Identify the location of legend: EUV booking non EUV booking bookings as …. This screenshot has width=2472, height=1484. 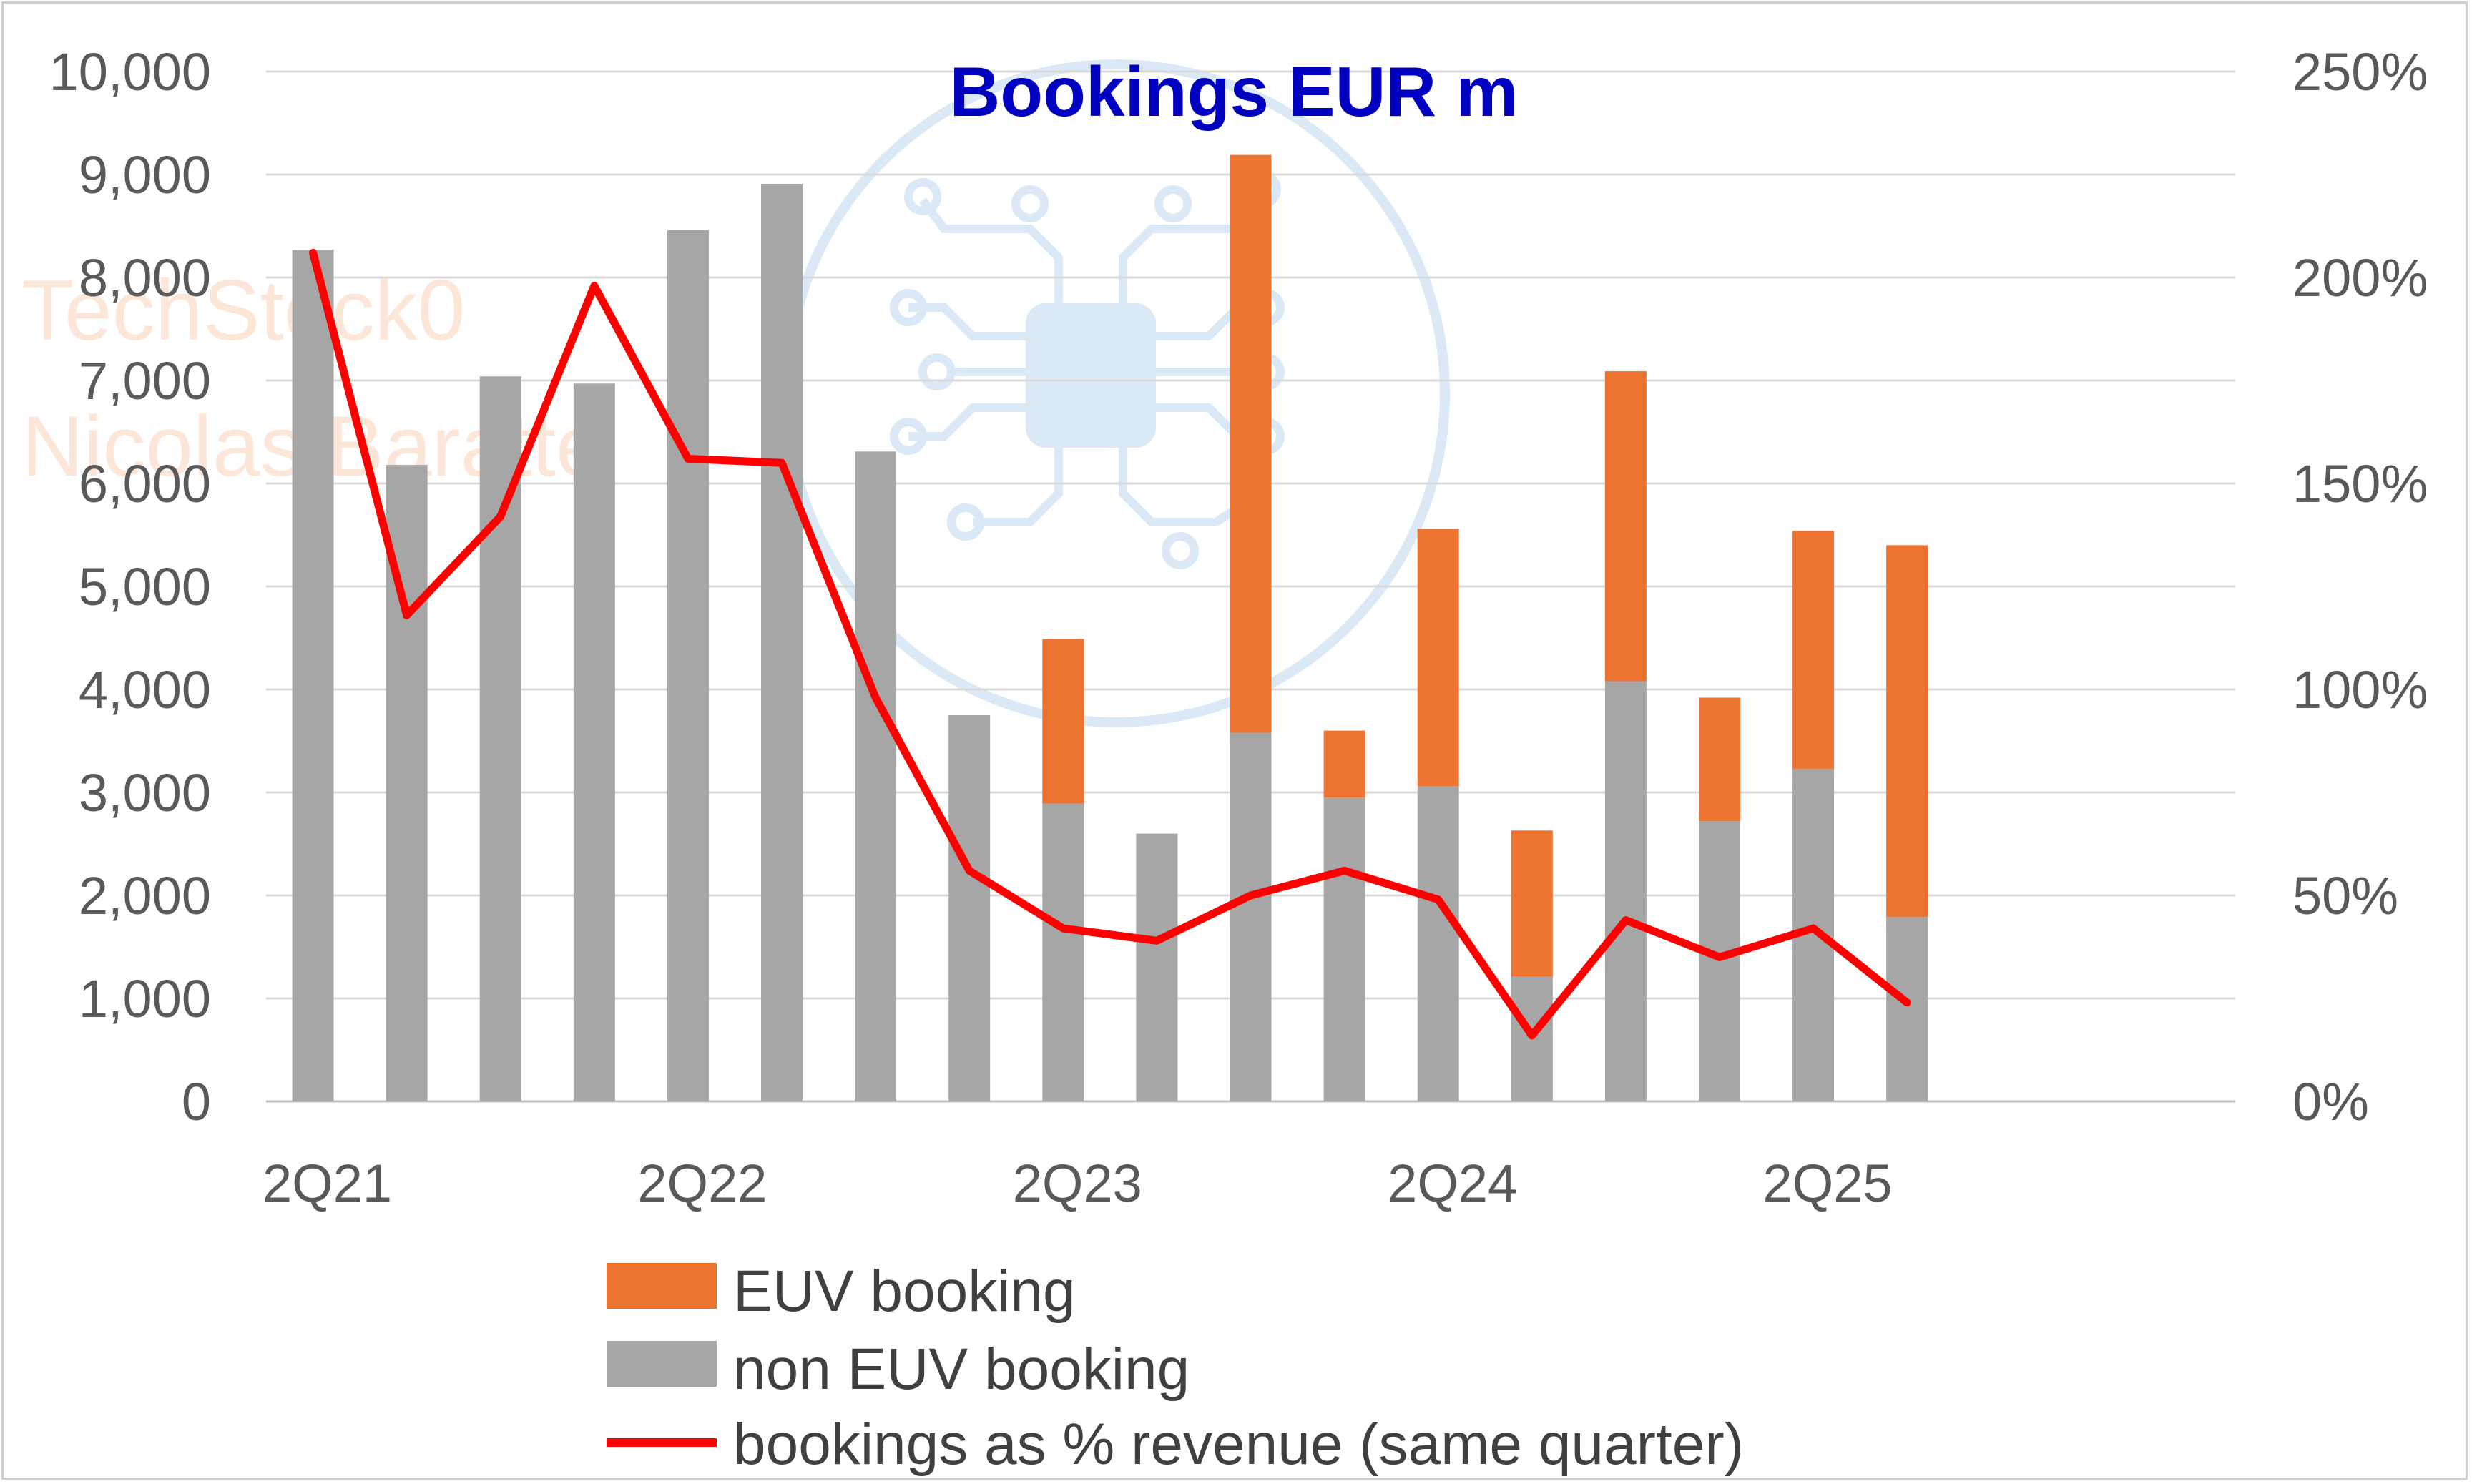
(1175, 1368).